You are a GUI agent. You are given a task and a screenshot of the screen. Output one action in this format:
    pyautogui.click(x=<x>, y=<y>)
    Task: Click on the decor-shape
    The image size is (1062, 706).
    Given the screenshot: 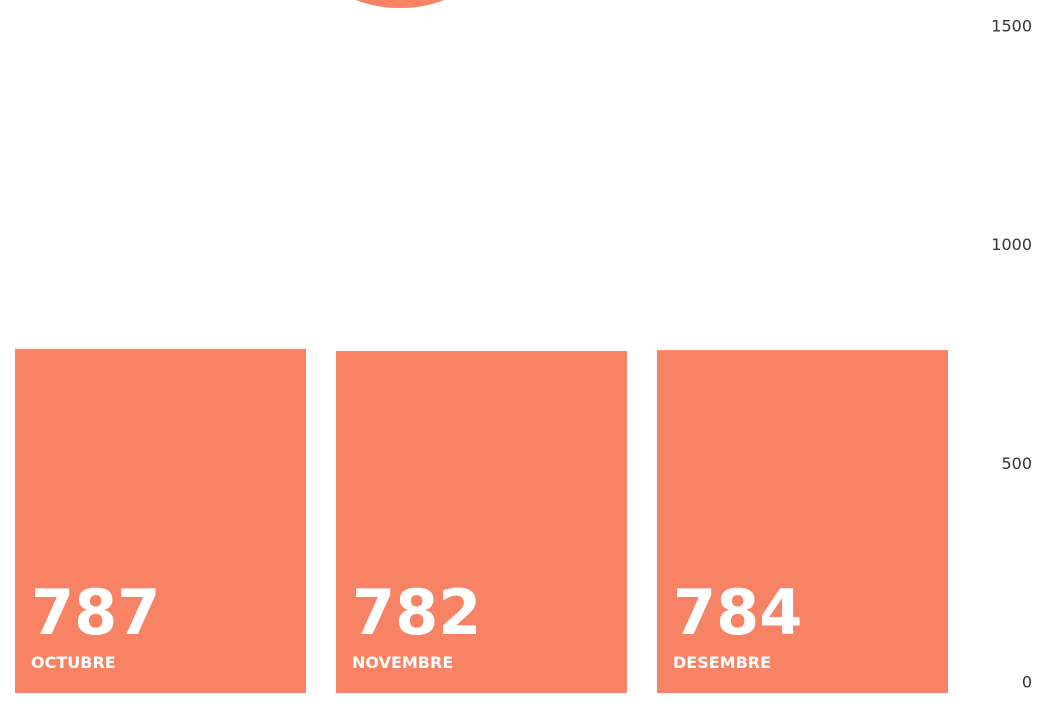 What is the action you would take?
    pyautogui.click(x=400, y=4)
    